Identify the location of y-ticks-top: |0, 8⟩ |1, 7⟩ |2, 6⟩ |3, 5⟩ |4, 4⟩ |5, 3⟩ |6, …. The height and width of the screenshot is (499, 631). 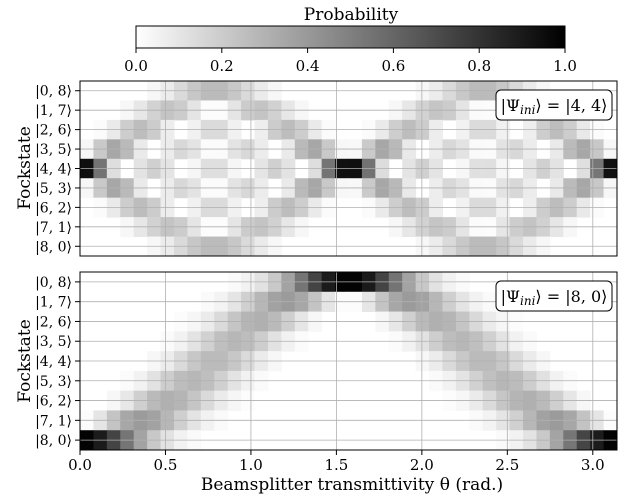
(57, 169).